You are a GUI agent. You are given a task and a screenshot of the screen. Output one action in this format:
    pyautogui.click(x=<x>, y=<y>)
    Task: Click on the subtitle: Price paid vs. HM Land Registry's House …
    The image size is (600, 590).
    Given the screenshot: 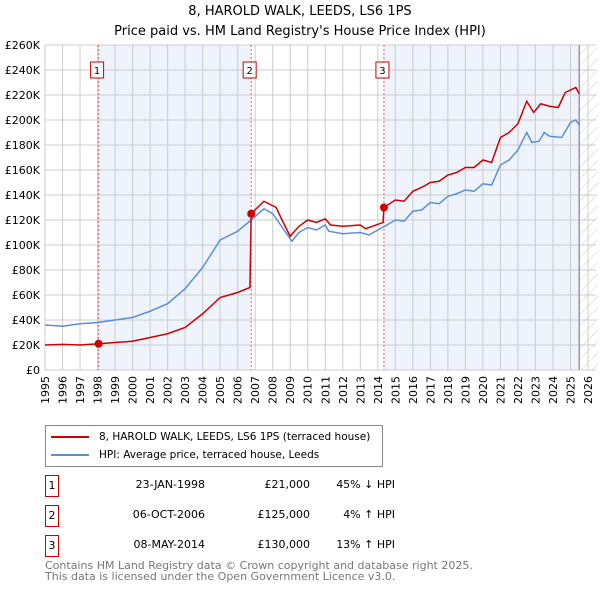 What is the action you would take?
    pyautogui.click(x=300, y=31)
    